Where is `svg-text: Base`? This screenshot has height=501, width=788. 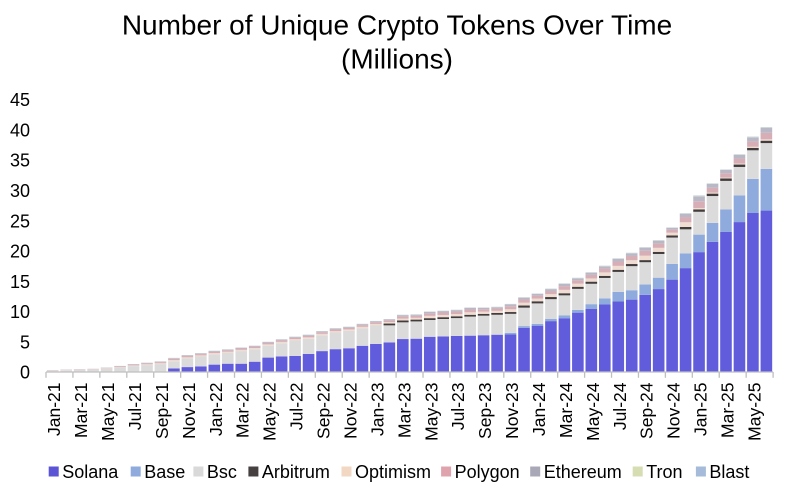 svg-text: Base is located at coordinates (164, 472).